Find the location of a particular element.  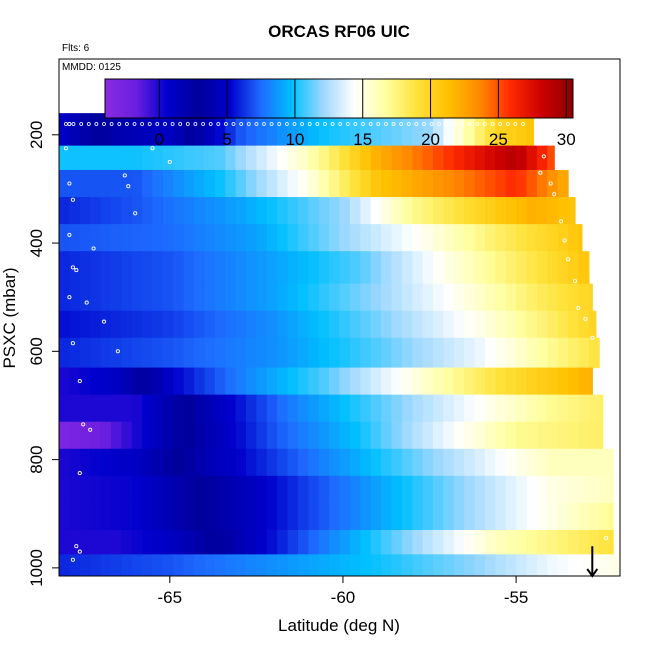

x-tick-label: -65 is located at coordinates (170, 597).